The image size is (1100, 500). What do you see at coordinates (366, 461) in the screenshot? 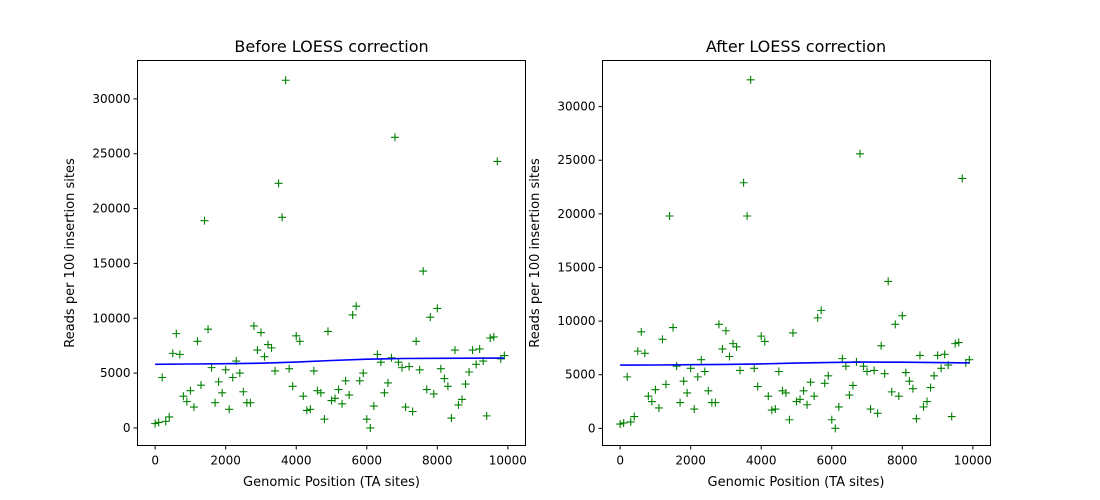
I see `x-tick-label: 6000` at bounding box center [366, 461].